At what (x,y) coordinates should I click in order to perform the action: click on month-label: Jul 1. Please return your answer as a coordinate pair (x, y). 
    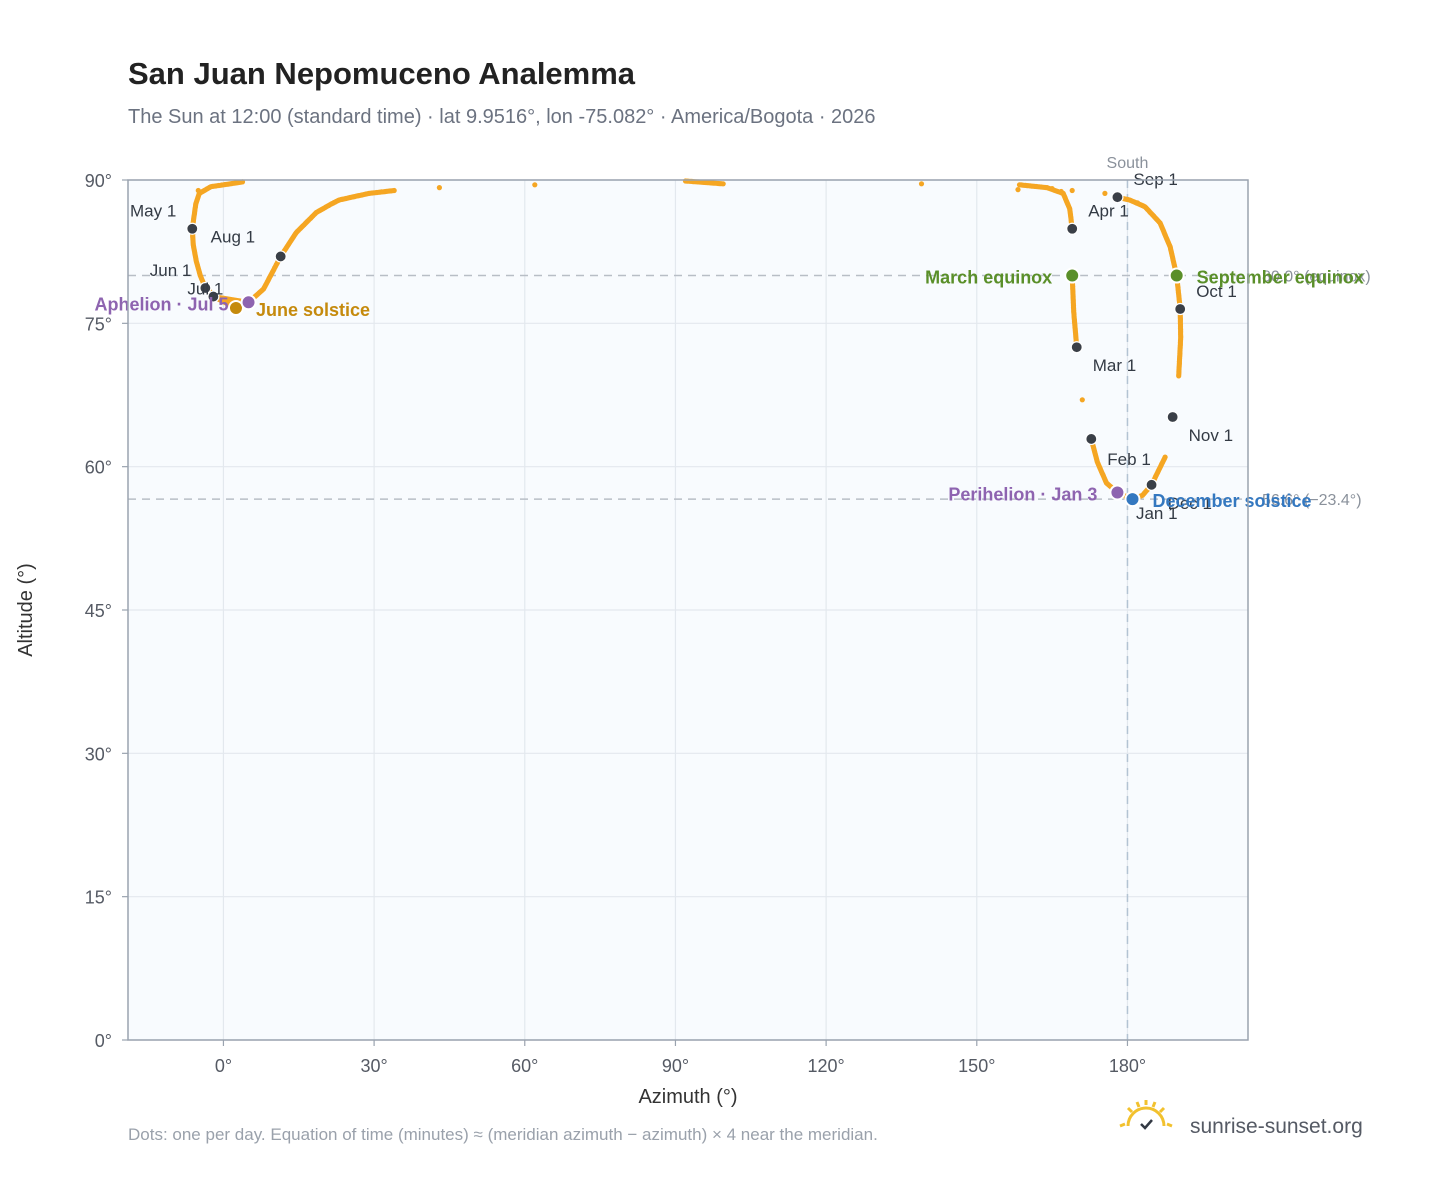
    Looking at the image, I should click on (205, 289).